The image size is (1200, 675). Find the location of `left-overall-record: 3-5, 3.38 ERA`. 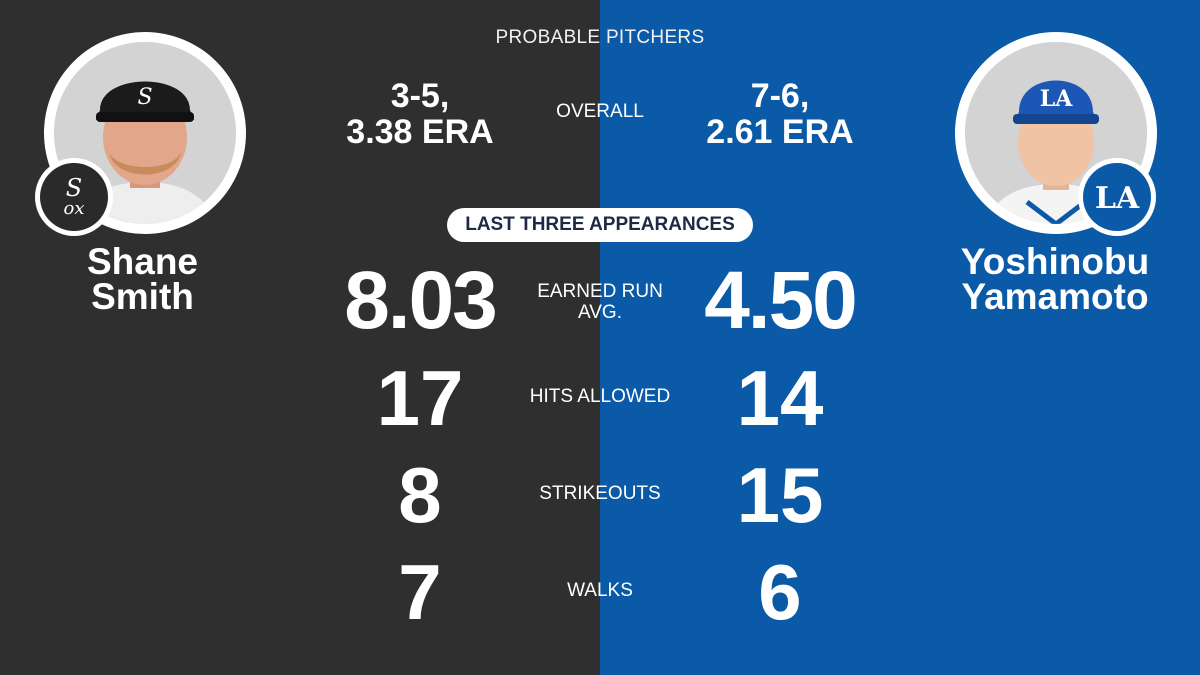

left-overall-record: 3-5, 3.38 ERA is located at coordinates (420, 114).